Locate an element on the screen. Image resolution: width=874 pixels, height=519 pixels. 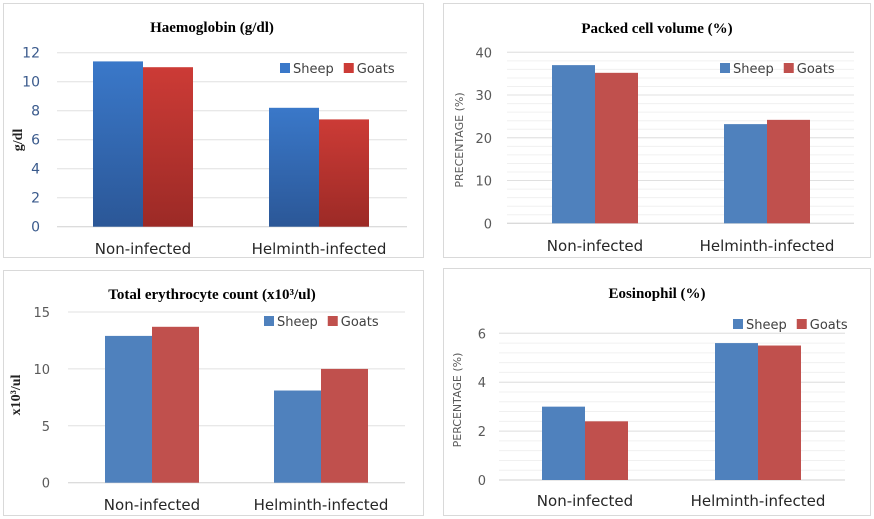
y-tick-label: 8 is located at coordinates (35, 112).